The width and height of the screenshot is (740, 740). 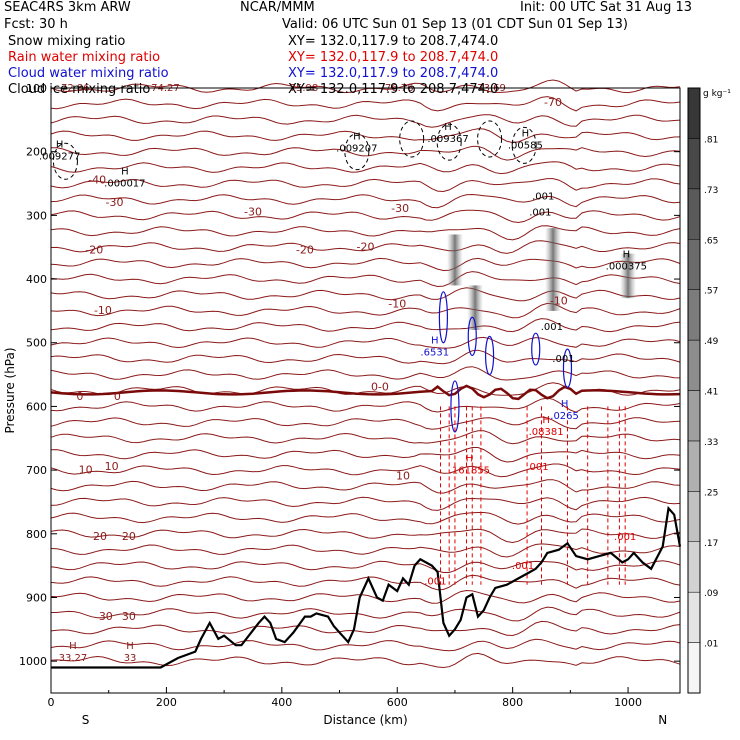 What do you see at coordinates (628, 702) in the screenshot?
I see `x-tick-label: 1000` at bounding box center [628, 702].